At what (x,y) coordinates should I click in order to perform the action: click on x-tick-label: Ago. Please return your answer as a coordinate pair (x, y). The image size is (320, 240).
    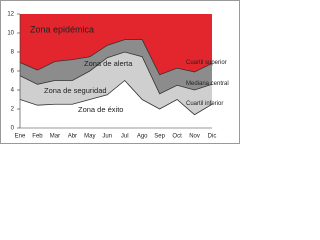
    Looking at the image, I should click on (142, 137).